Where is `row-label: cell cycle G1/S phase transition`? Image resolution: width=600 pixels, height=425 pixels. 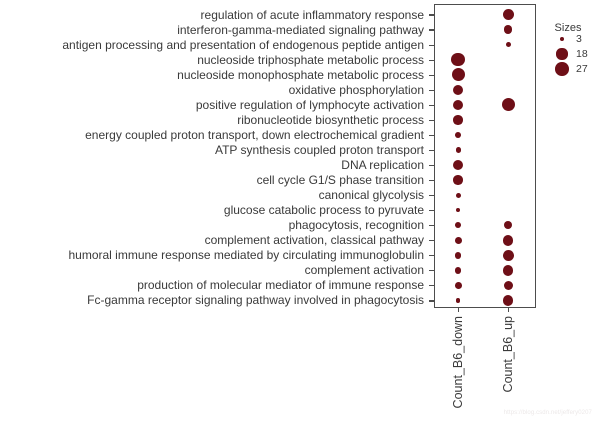 row-label: cell cycle G1/S phase transition is located at coordinates (340, 180).